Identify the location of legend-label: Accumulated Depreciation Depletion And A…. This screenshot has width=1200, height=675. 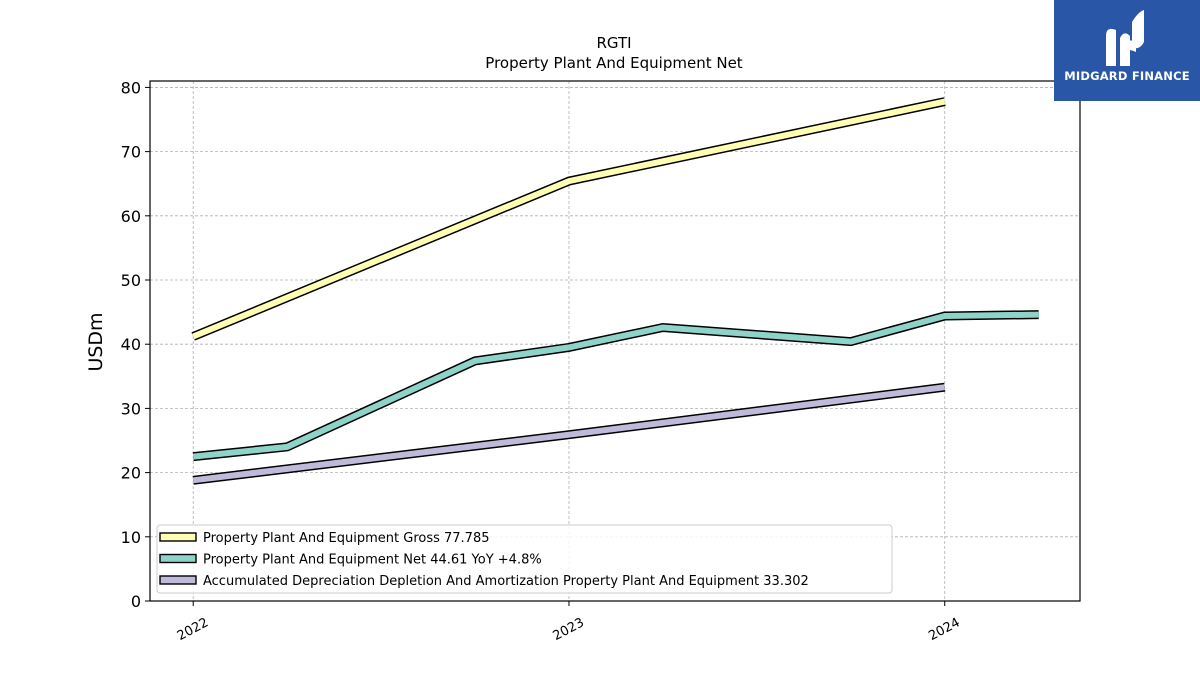
(506, 581).